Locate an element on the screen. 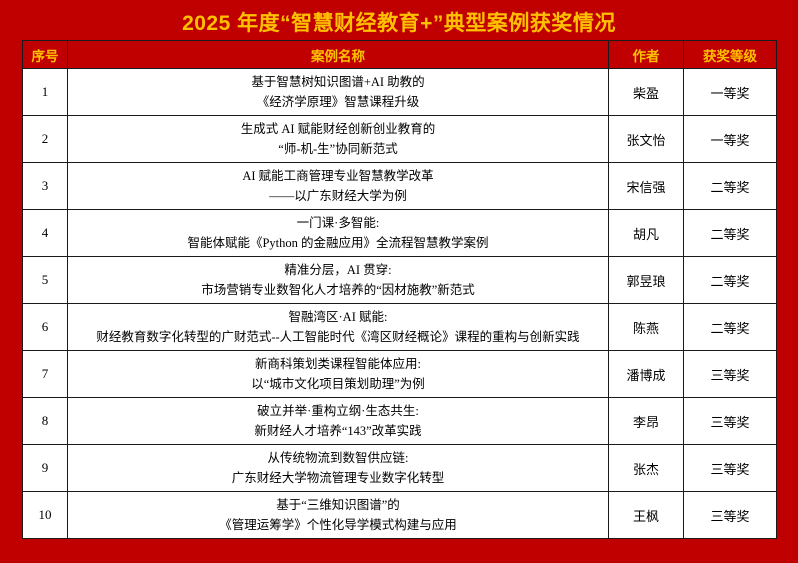  author-cell: 王枫 is located at coordinates (646, 515).